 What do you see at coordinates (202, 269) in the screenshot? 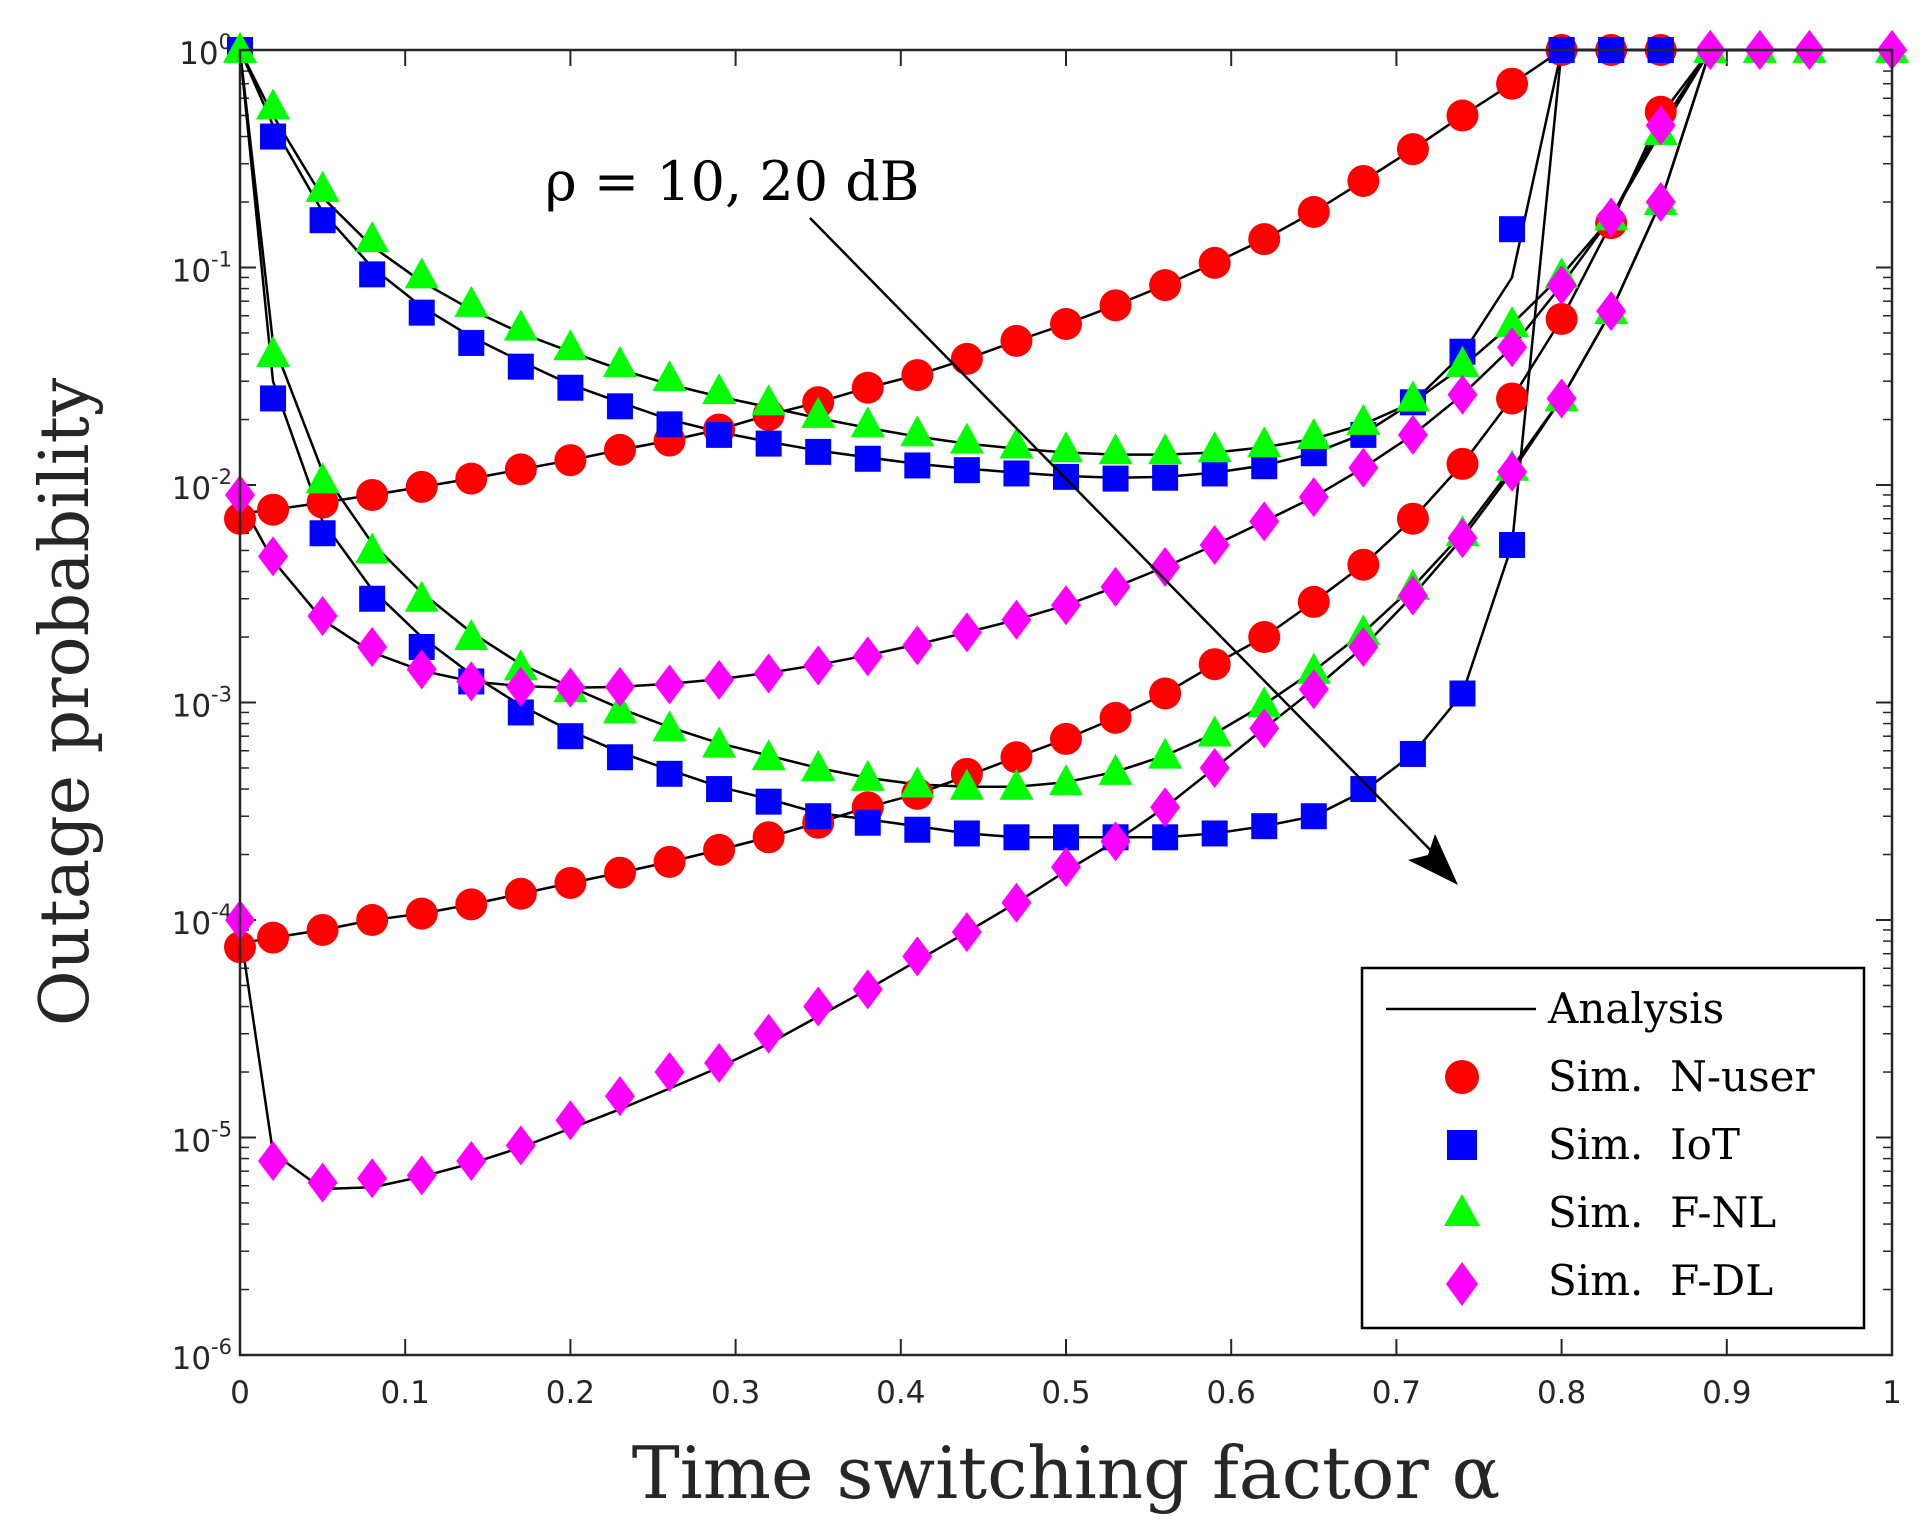
I see `y-tick-label: 10⁻¹` at bounding box center [202, 269].